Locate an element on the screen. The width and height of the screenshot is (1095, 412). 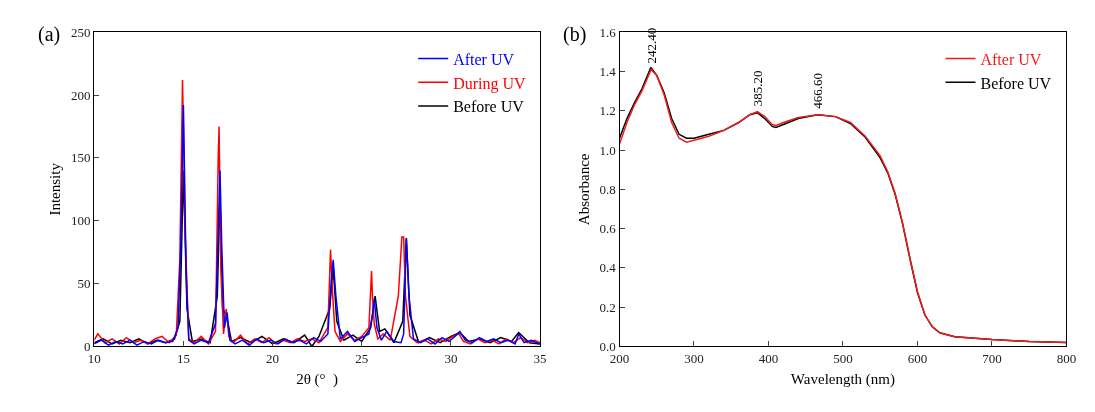
y-axis-title: Intensity is located at coordinates (55, 189).